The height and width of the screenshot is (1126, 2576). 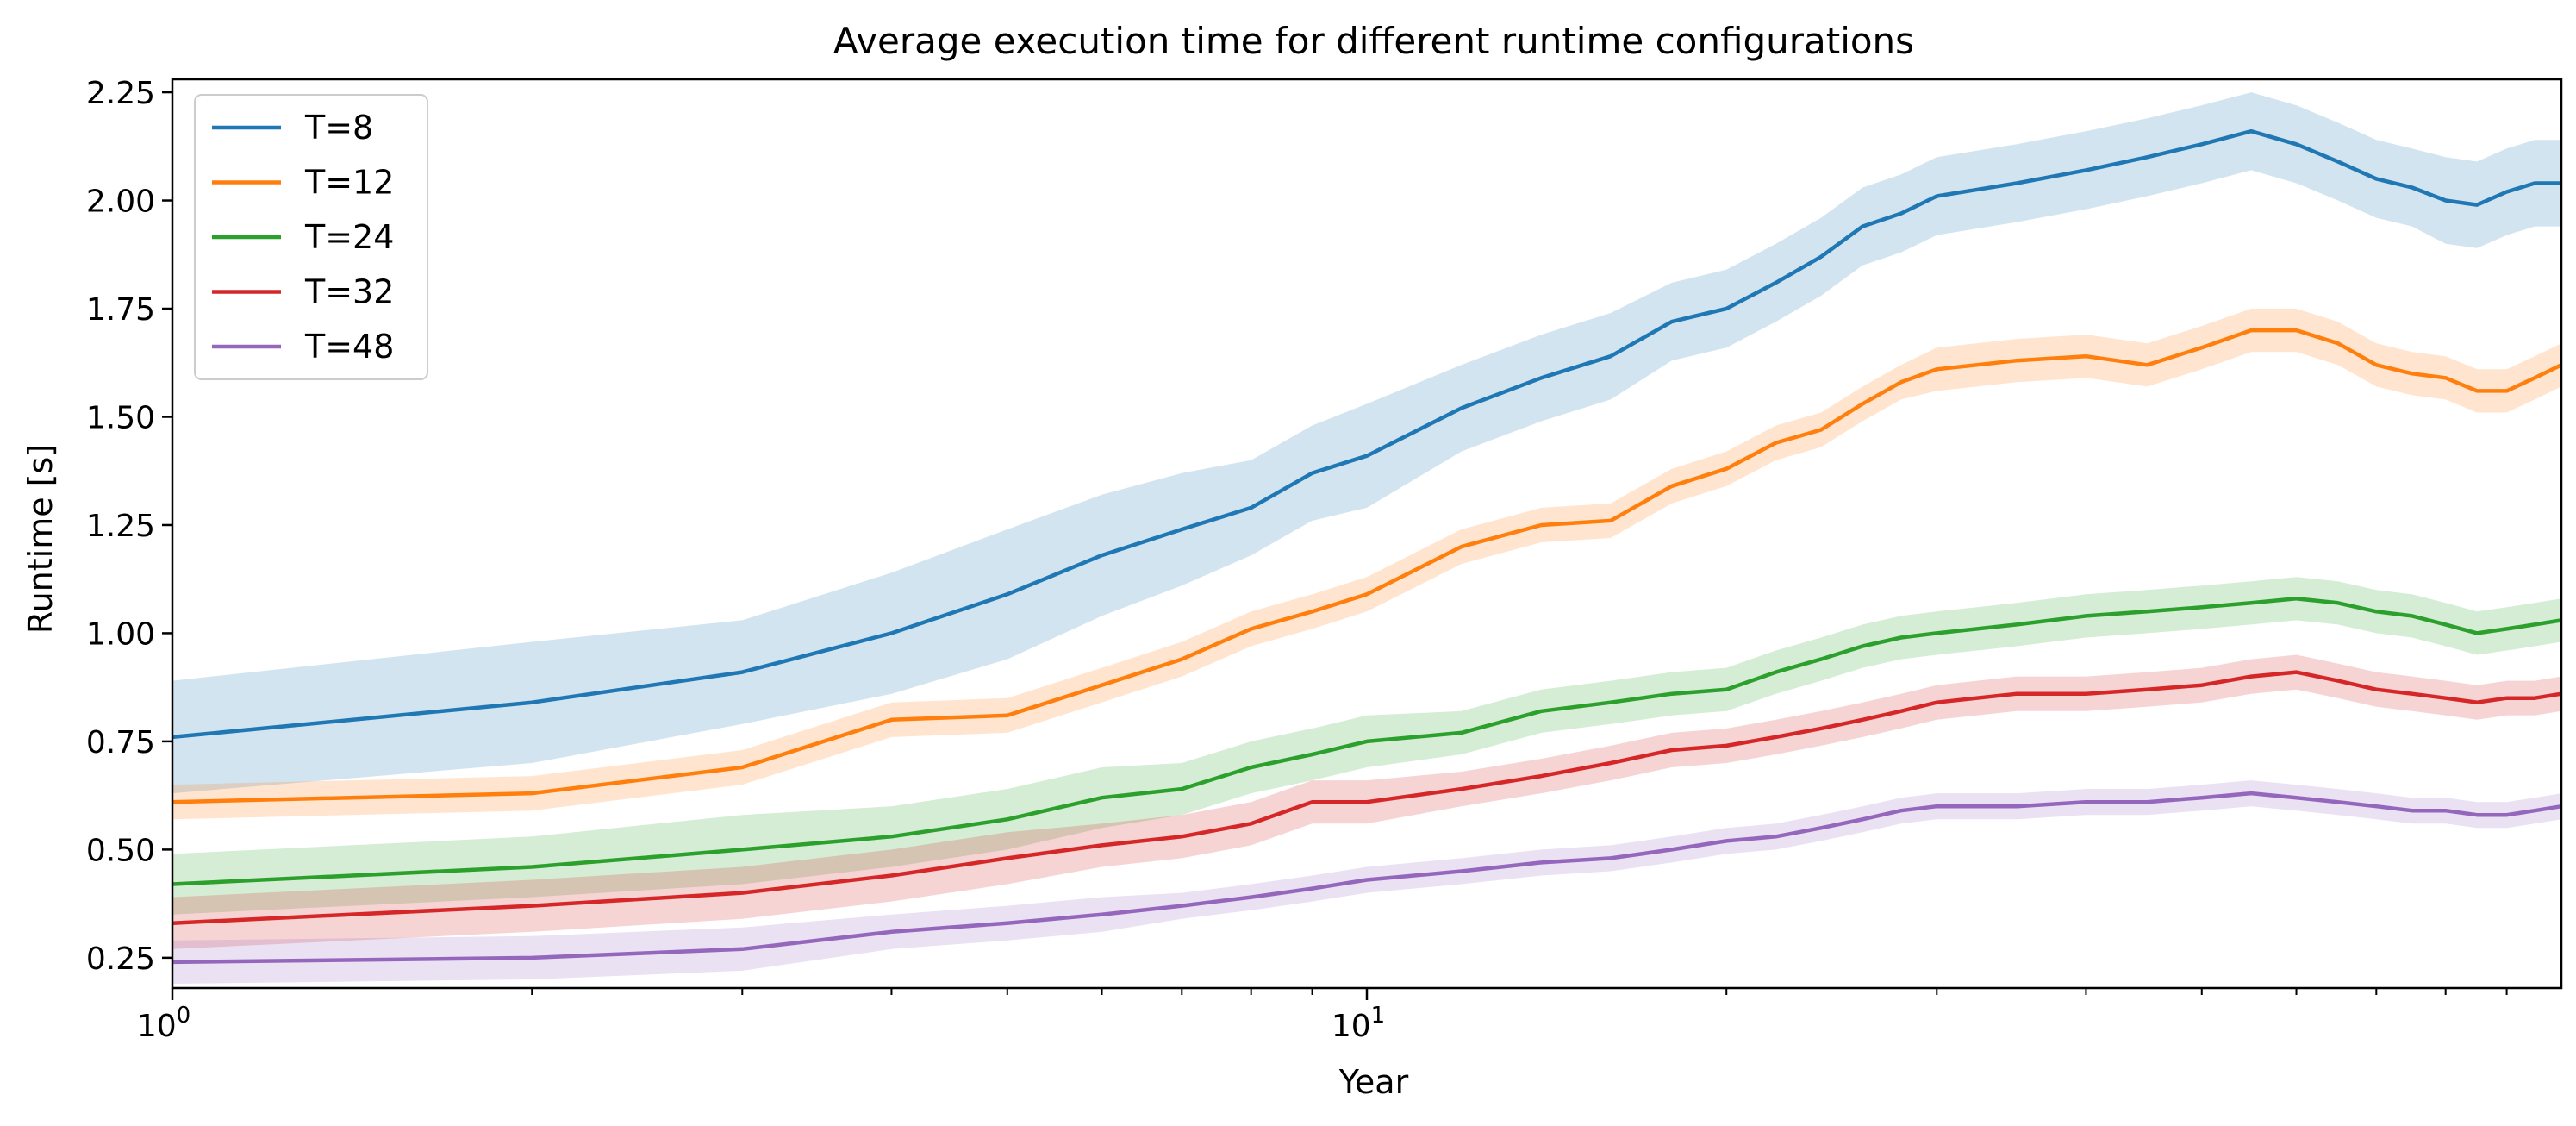 What do you see at coordinates (1373, 1082) in the screenshot?
I see `x-axis-label: Year` at bounding box center [1373, 1082].